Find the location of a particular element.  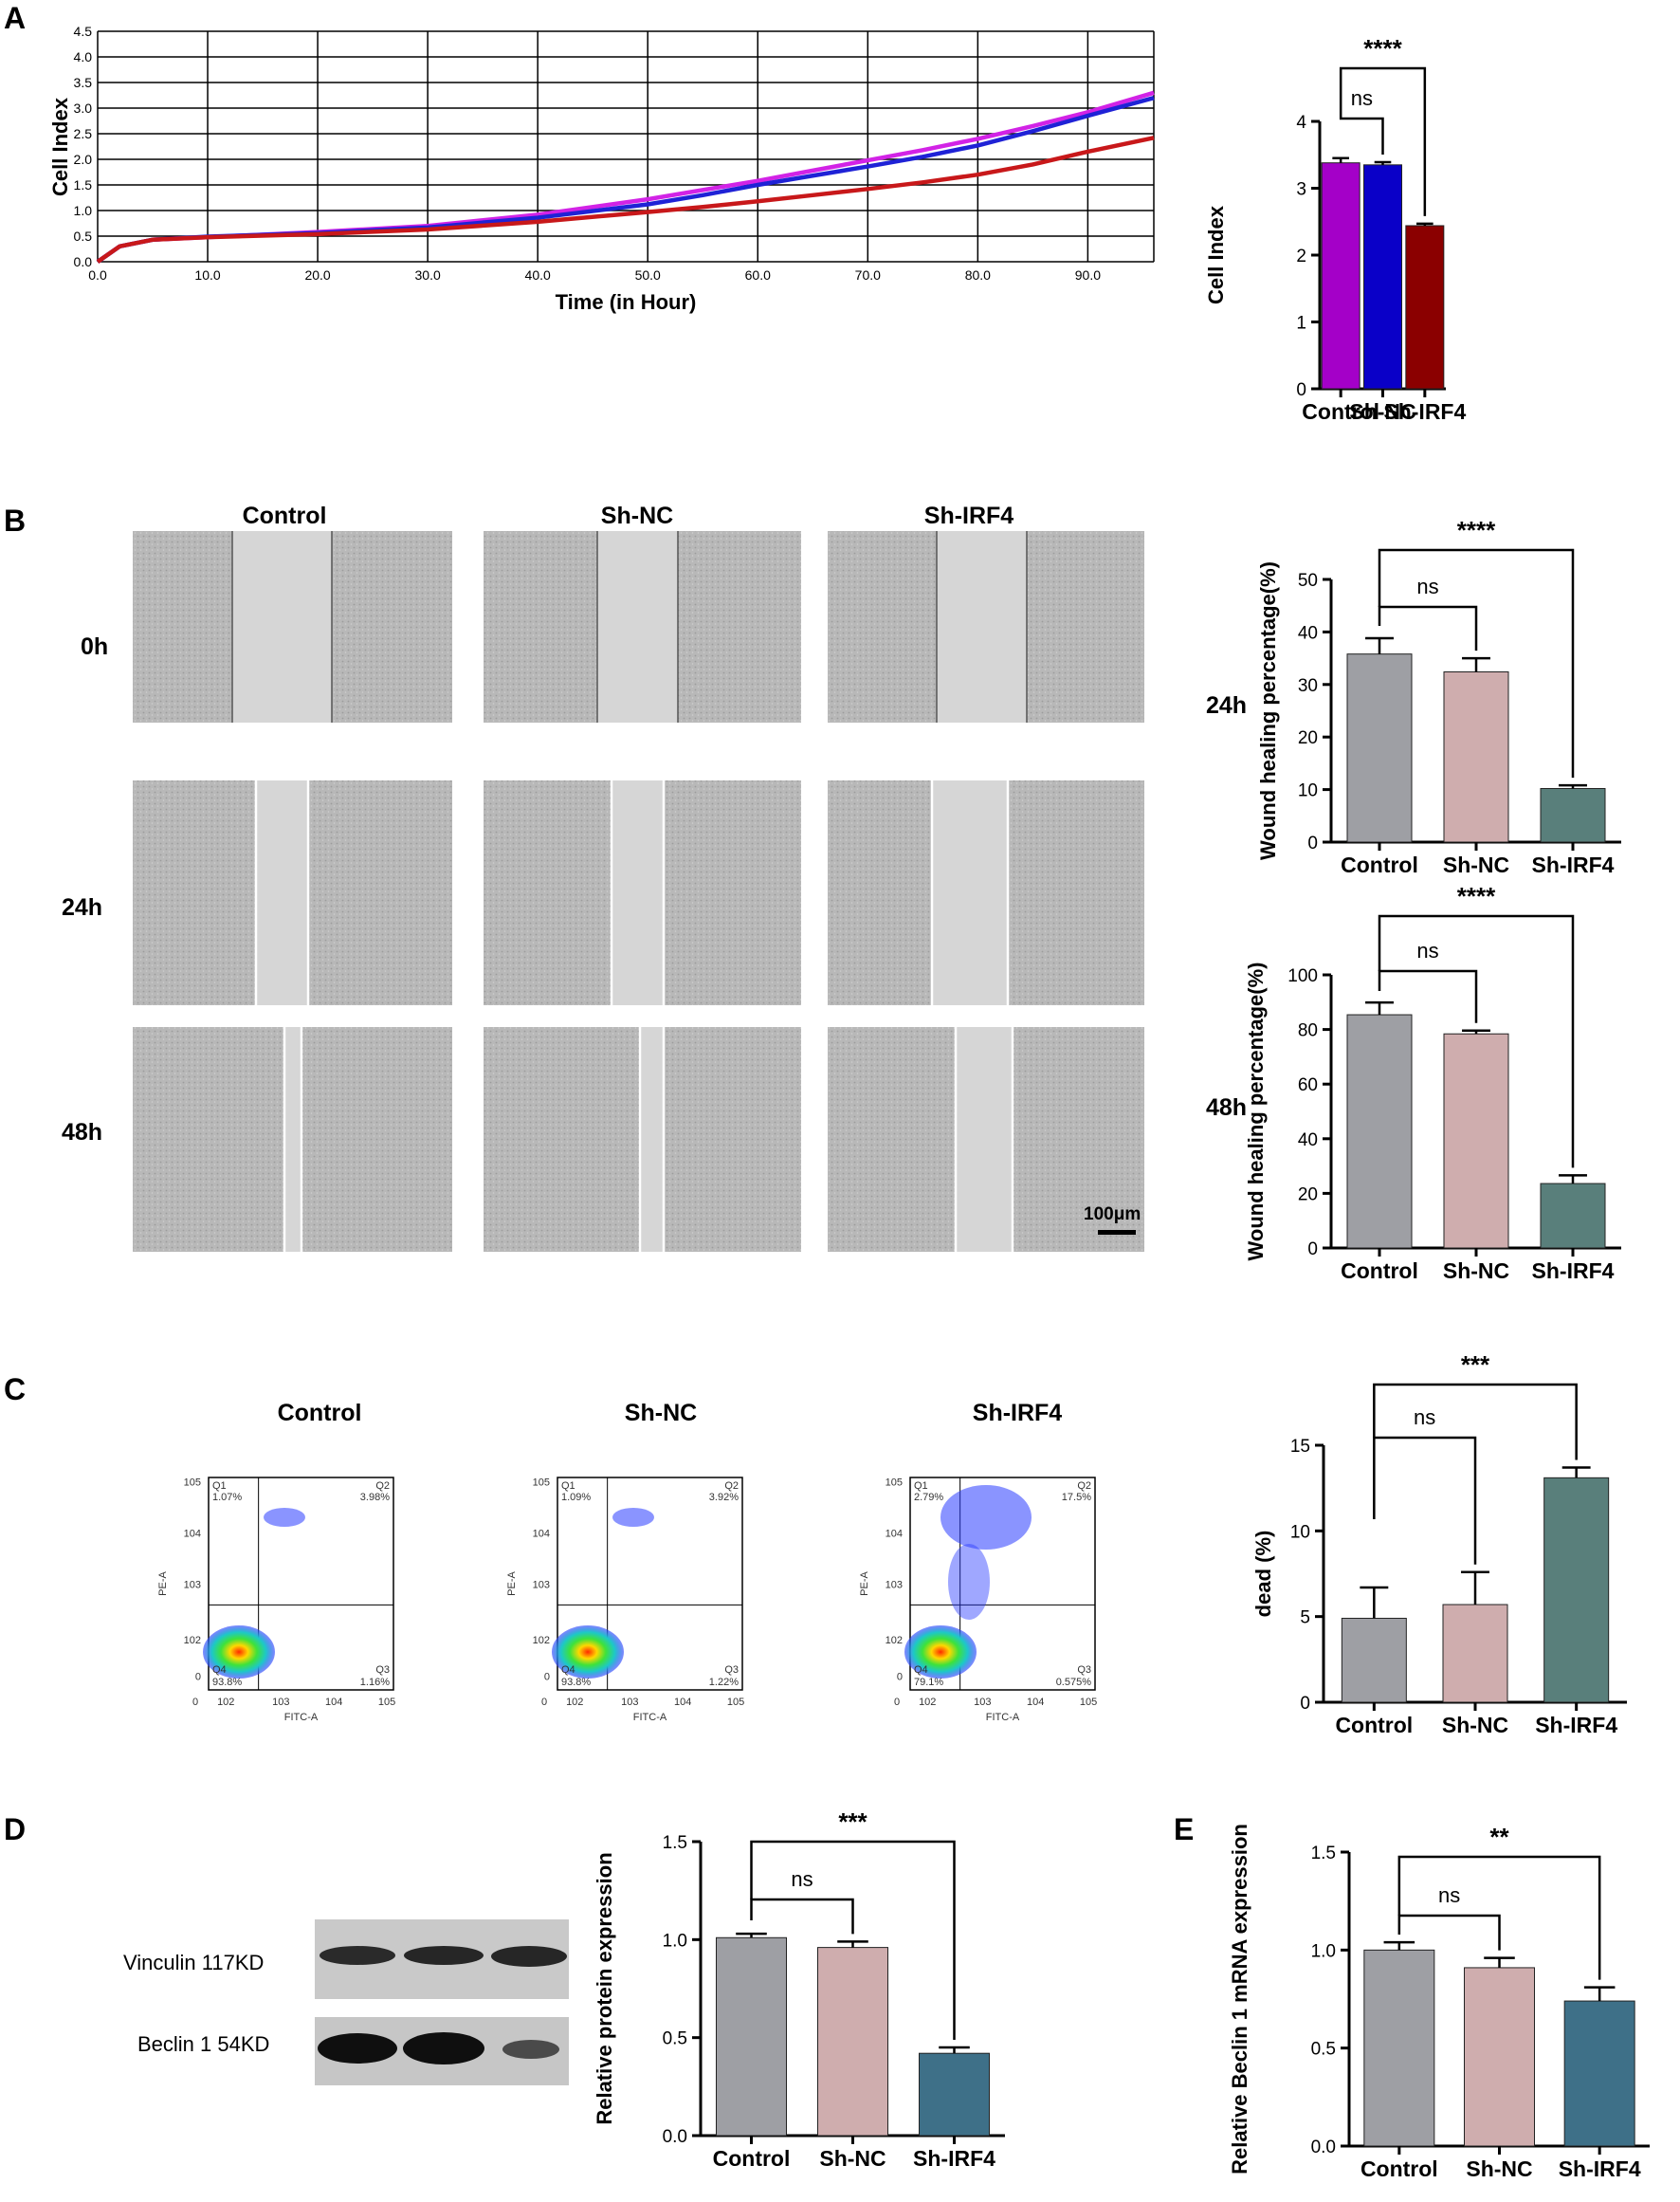

flow-x-tick-label: 0 is located at coordinates (544, 1702).